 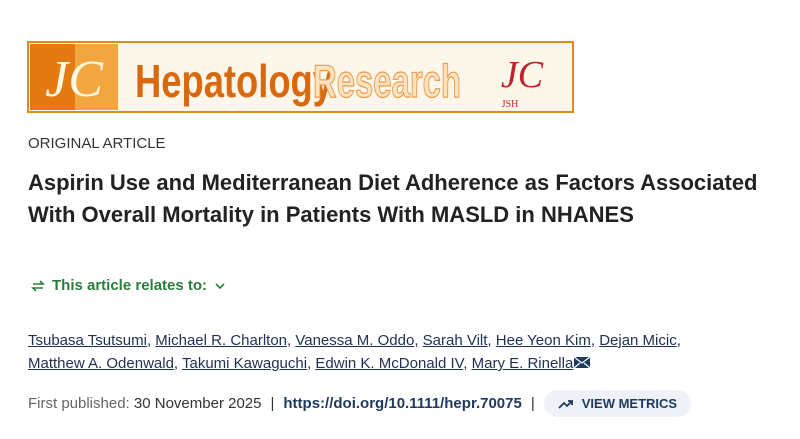 I want to click on first-published-date: 30 November 2025, so click(x=197, y=403).